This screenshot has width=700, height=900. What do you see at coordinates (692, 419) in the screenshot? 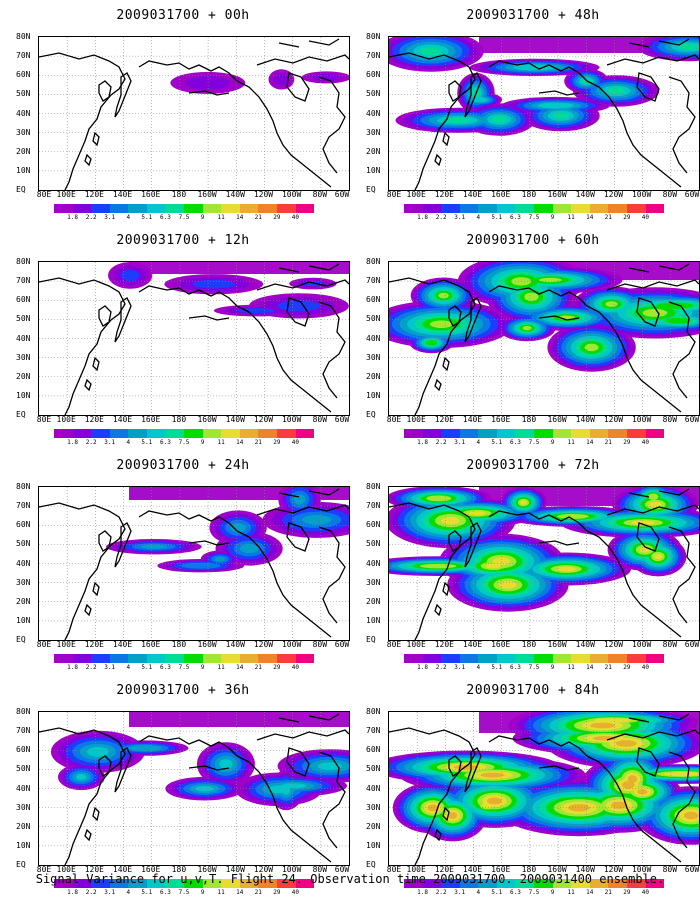
I see `longitude-tick-label: 60W` at bounding box center [692, 419].